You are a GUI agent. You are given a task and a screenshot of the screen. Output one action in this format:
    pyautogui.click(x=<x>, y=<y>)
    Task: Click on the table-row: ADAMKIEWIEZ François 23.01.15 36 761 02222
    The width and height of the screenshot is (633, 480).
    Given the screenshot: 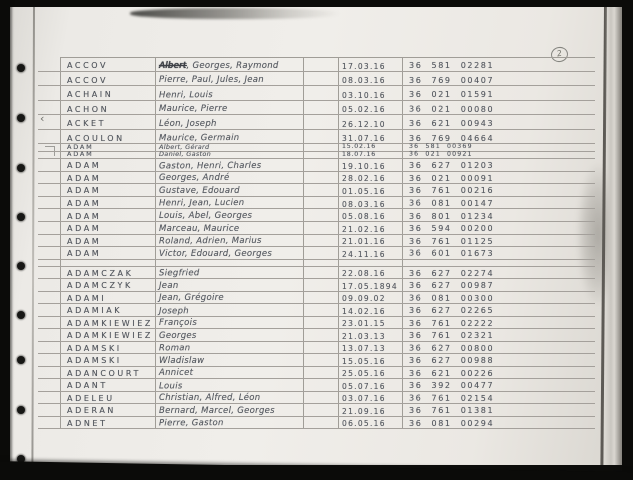 What is the action you would take?
    pyautogui.click(x=316, y=323)
    